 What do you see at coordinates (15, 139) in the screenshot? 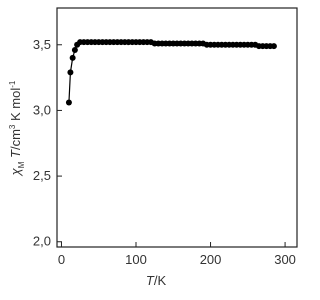
I see `y-label-part: /cm` at bounding box center [15, 139].